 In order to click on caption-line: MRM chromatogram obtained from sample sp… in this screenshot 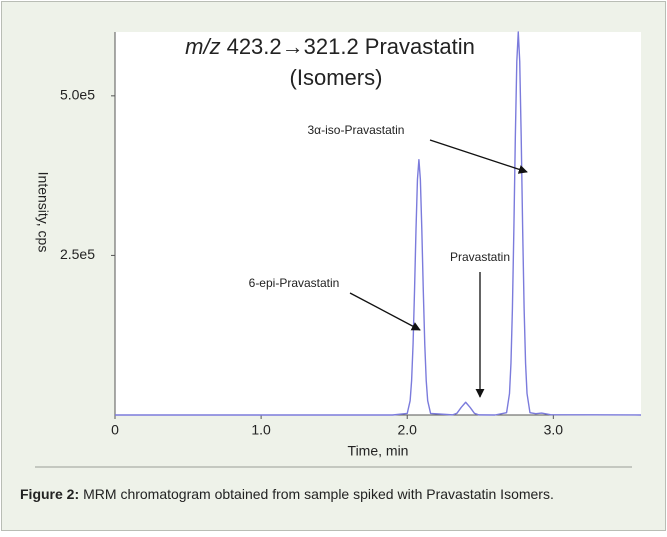, I will do `click(318, 494)`.